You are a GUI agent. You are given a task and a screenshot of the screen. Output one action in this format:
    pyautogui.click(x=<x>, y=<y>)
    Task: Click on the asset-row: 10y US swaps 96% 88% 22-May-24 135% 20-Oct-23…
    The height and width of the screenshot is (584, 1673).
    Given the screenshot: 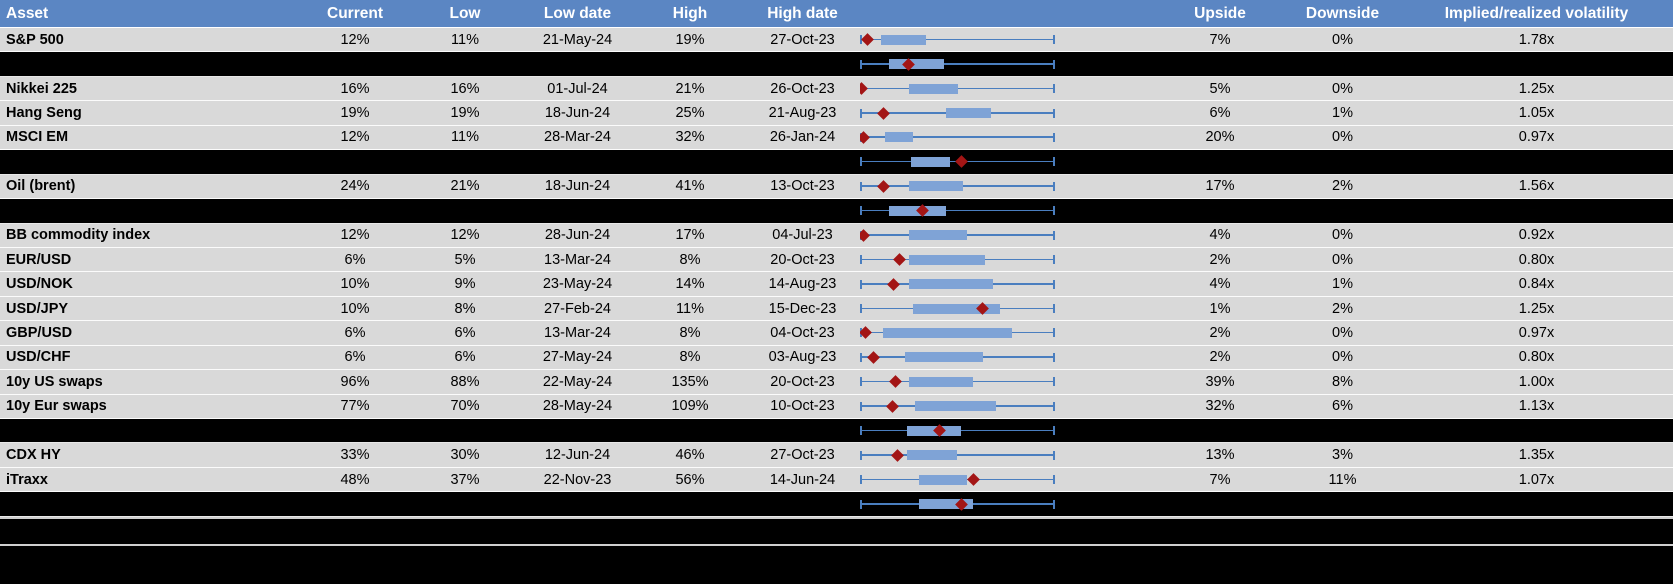 What is the action you would take?
    pyautogui.click(x=836, y=382)
    